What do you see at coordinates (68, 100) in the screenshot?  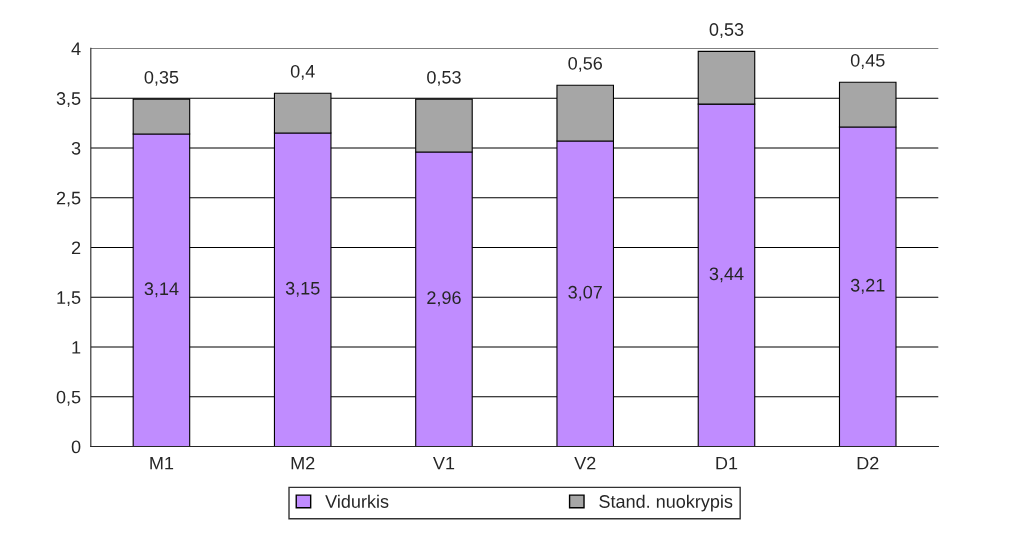 I see `y-tick-label: 3,5` at bounding box center [68, 100].